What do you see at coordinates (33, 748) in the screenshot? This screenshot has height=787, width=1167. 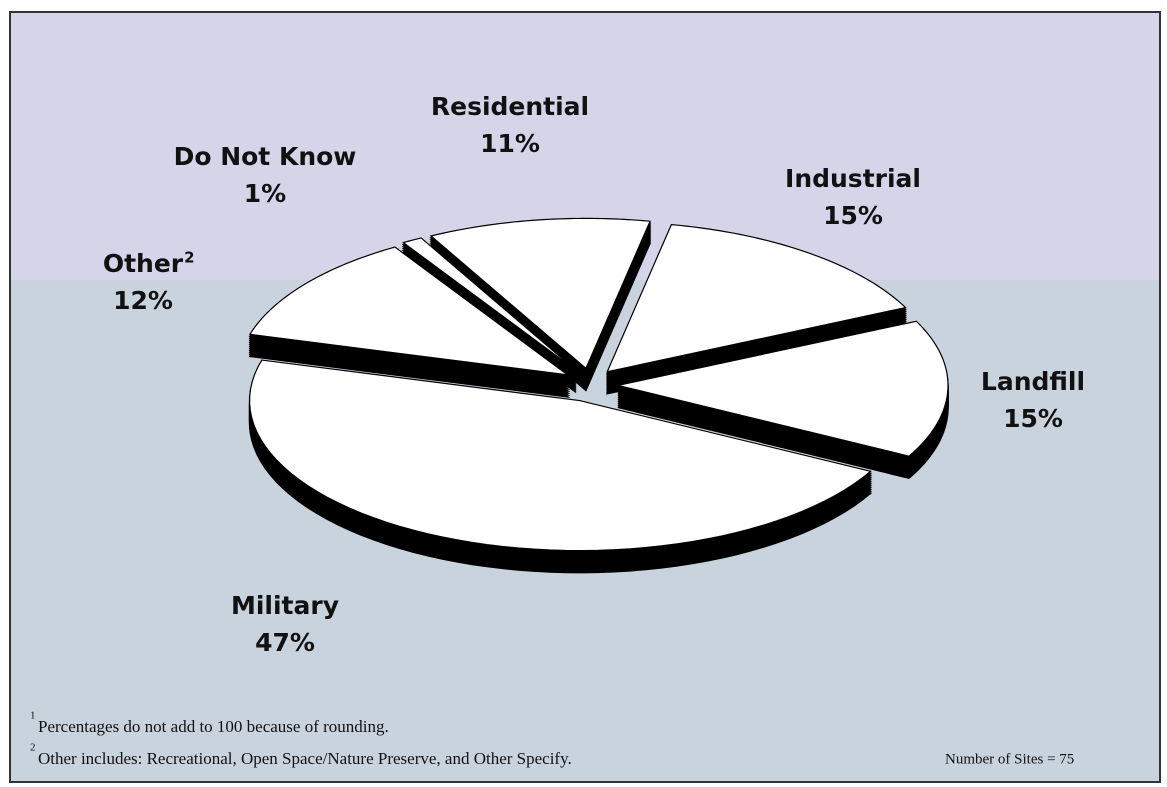 I see `footnote-marker: 2` at bounding box center [33, 748].